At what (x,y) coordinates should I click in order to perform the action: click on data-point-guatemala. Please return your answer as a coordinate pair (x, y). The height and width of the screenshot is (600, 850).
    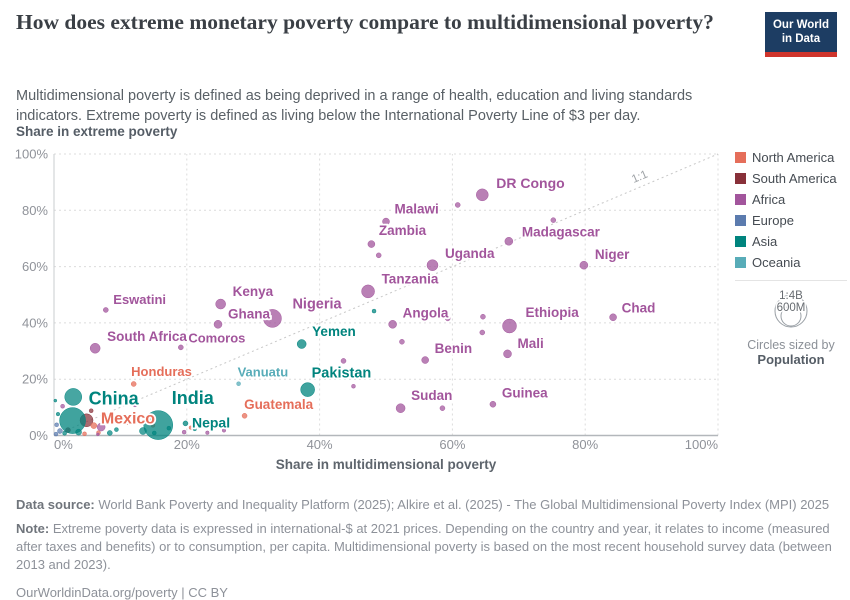
    Looking at the image, I should click on (244, 416).